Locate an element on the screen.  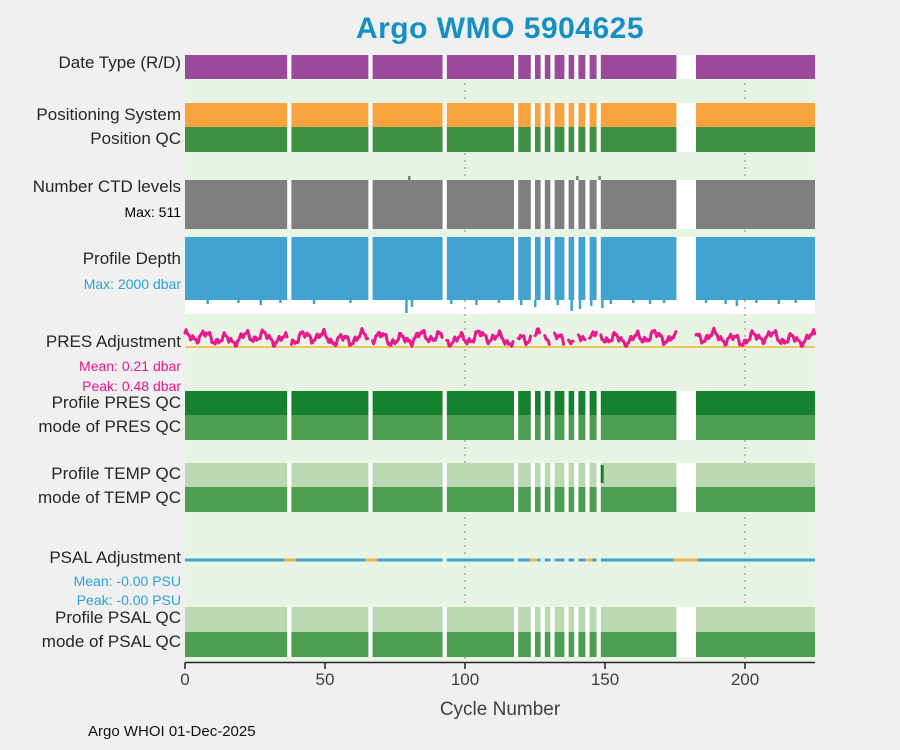
row-label-profile-psal-qc: Profile PSAL QC is located at coordinates (118, 617).